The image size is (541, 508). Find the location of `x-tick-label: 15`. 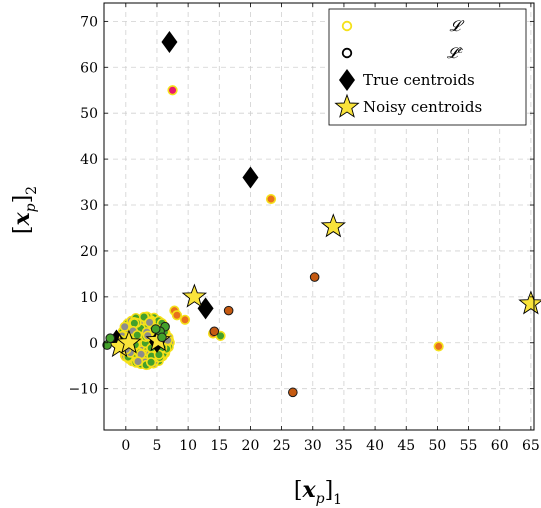

x-tick-label: 15 is located at coordinates (219, 446).